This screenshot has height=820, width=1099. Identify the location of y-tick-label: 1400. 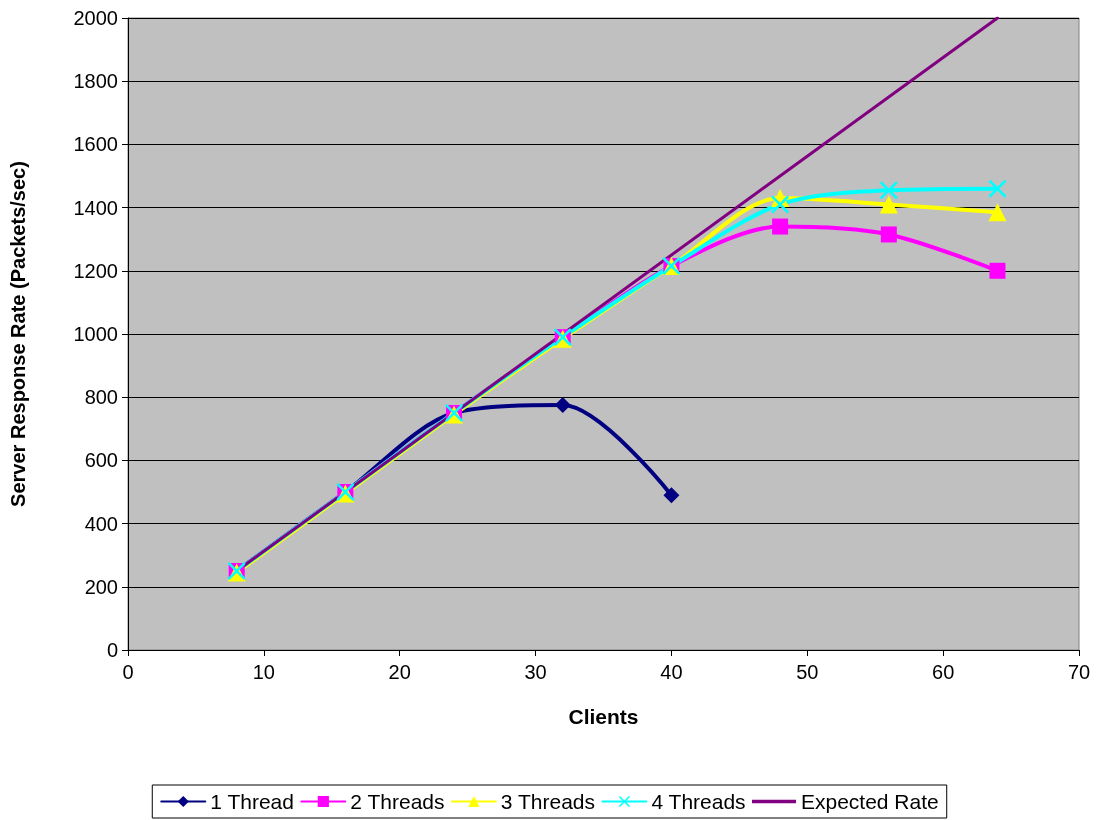
(95, 207).